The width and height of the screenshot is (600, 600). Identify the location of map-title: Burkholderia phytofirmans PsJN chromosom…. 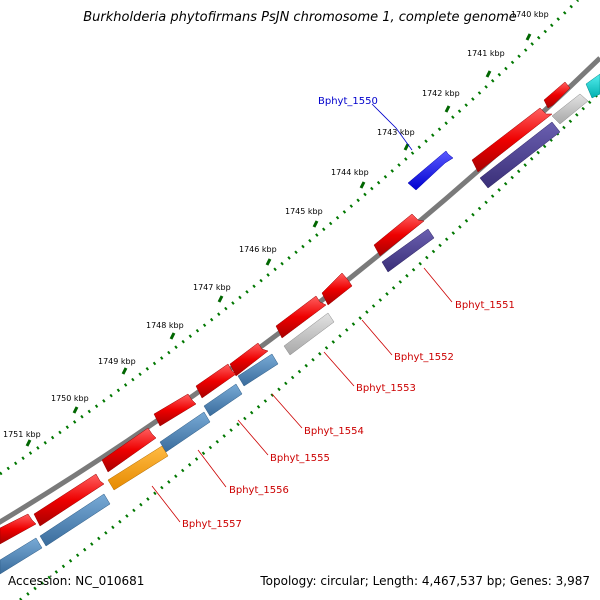
(300, 17).